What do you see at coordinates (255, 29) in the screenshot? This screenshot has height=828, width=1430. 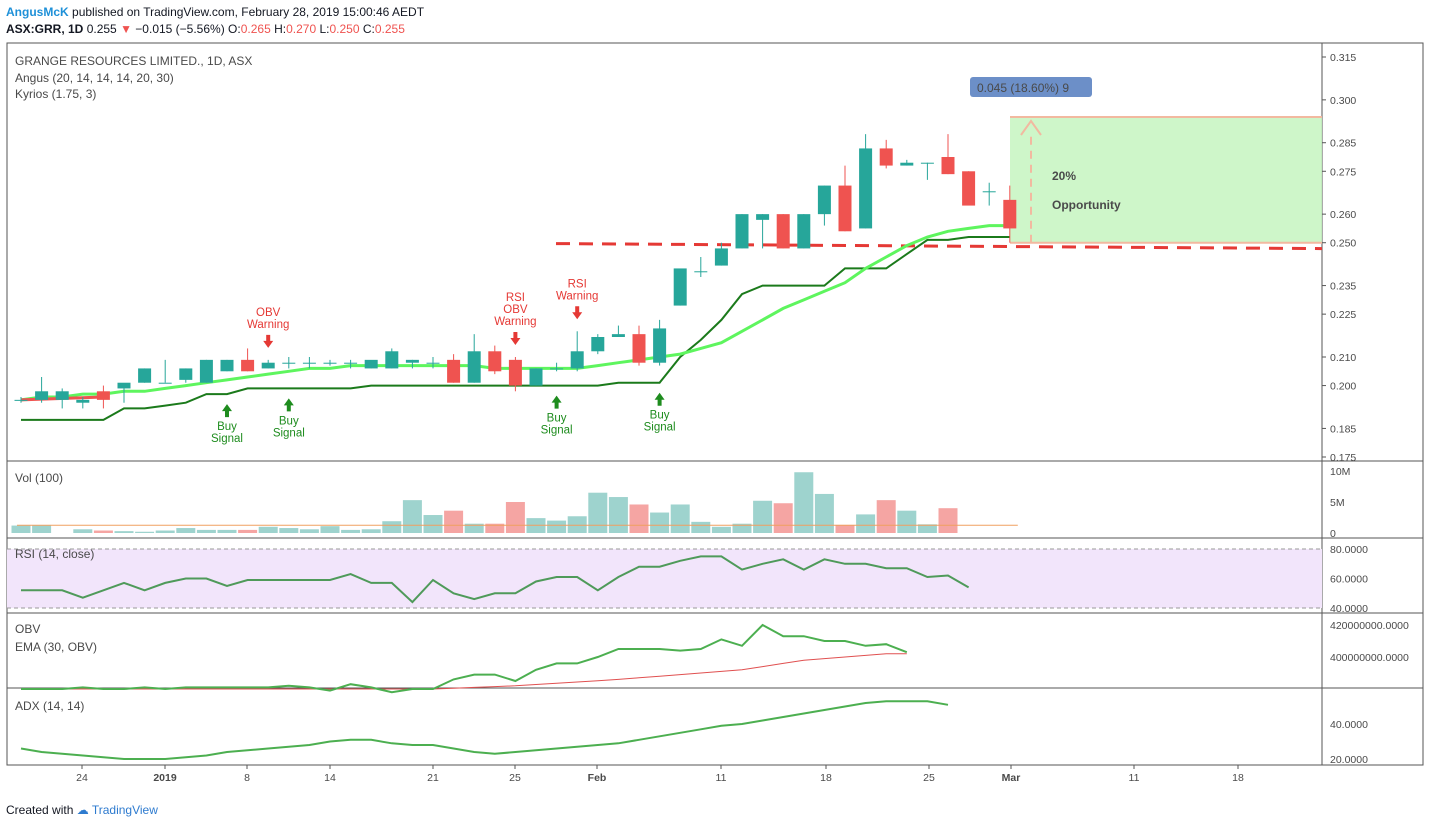 I see `open-value: 0.265` at bounding box center [255, 29].